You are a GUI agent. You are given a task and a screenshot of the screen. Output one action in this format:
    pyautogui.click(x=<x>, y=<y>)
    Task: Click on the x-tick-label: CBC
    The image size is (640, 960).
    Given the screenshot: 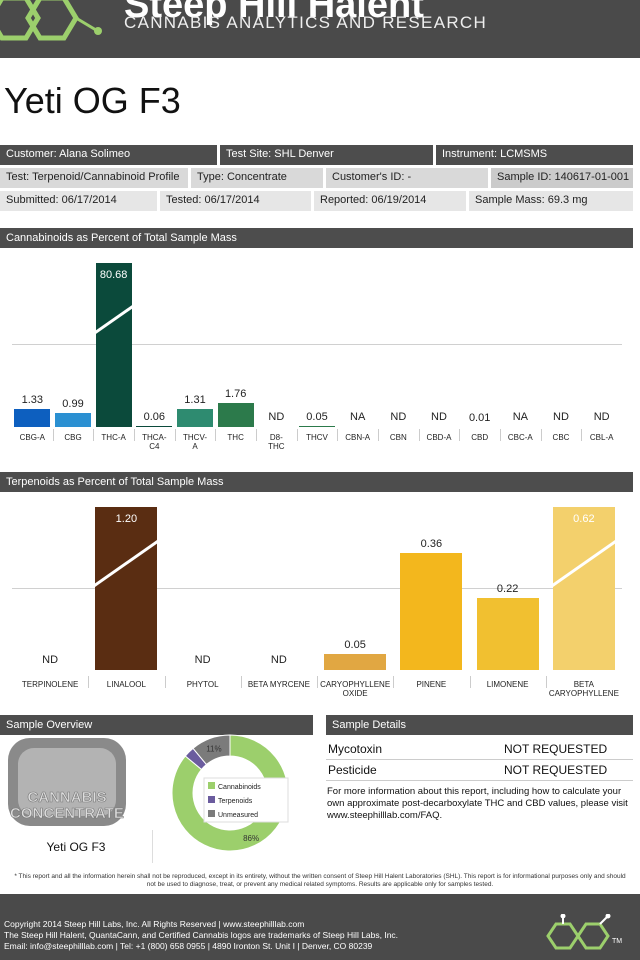 What is the action you would take?
    pyautogui.click(x=561, y=437)
    